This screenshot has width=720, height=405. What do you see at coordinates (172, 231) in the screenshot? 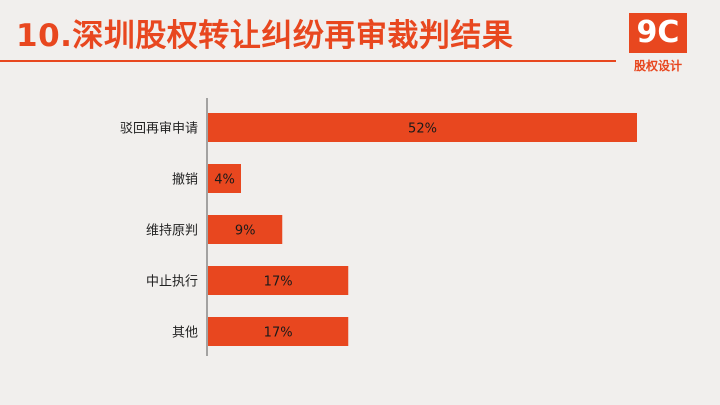
I see `category-label: 维持原判` at bounding box center [172, 231].